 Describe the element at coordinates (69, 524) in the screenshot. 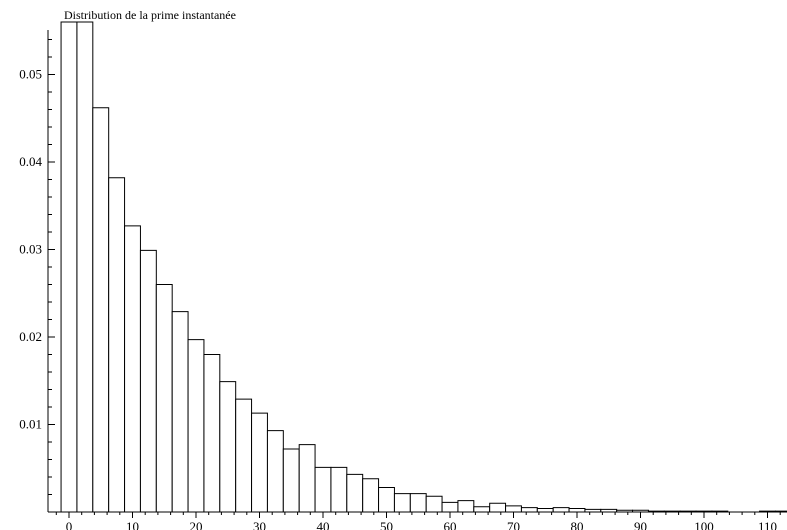

I see `x-tick-label: 0` at that location.